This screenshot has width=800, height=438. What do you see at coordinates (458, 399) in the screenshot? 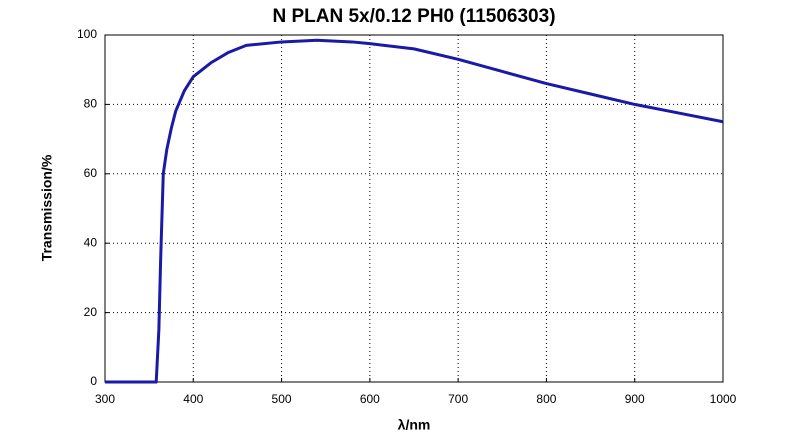
I see `x-tick-label: 700` at bounding box center [458, 399].